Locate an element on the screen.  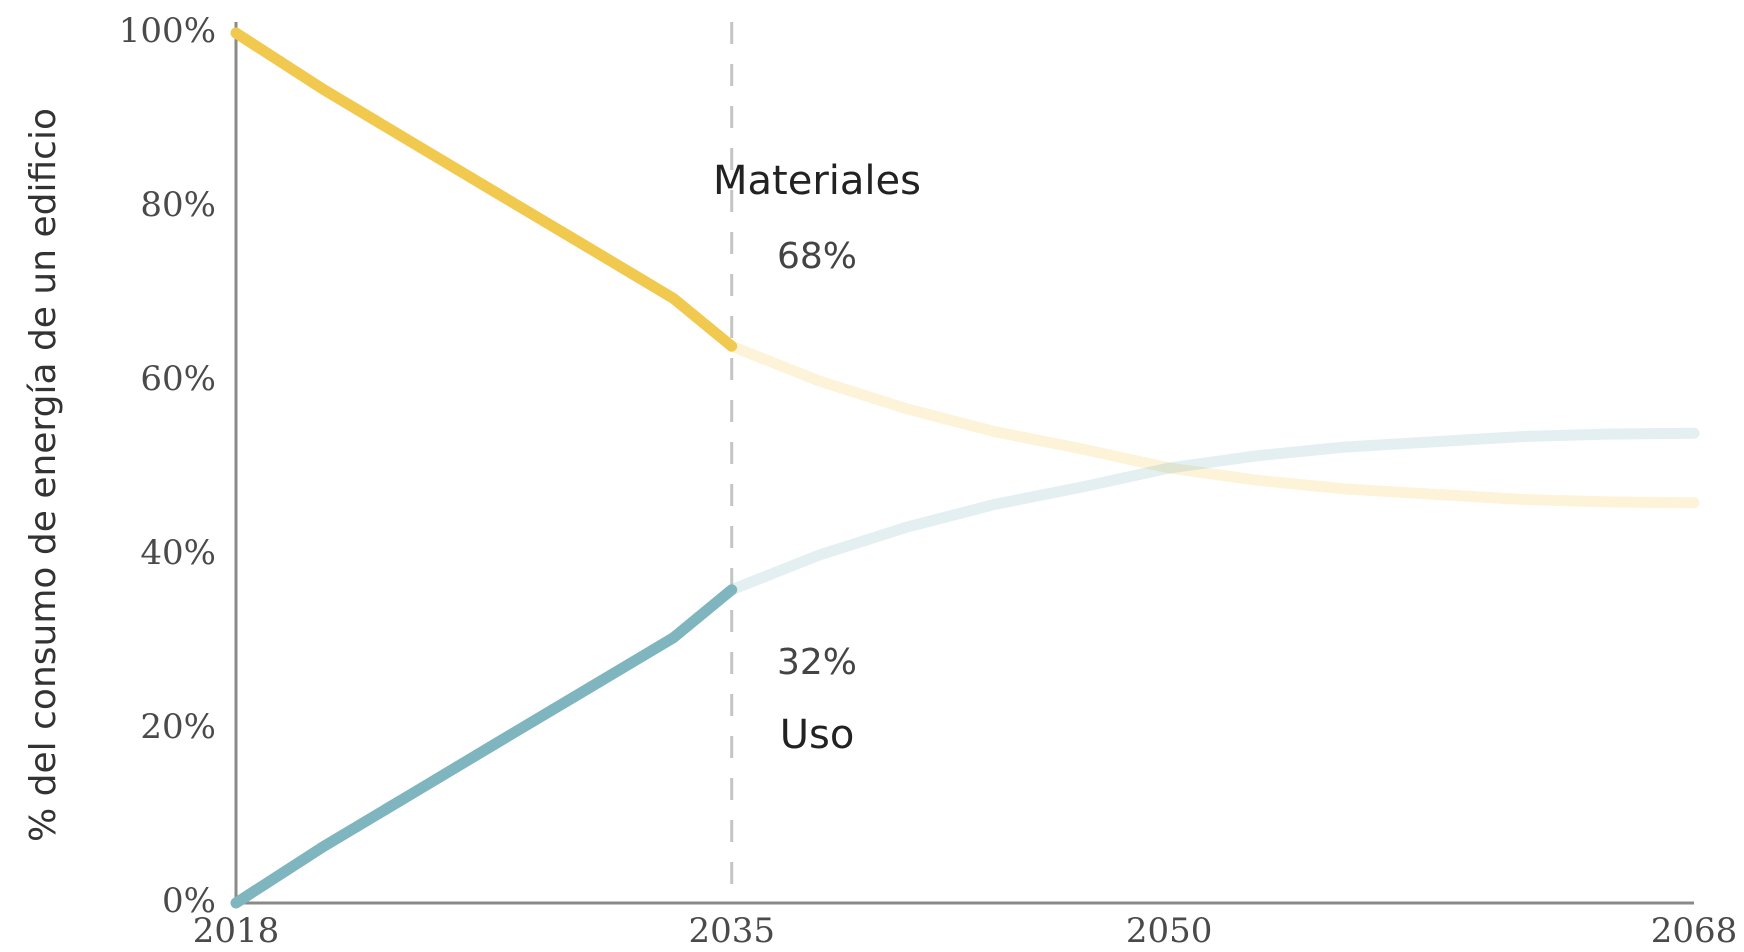
x-tick-label: 2068 is located at coordinates (1694, 931).